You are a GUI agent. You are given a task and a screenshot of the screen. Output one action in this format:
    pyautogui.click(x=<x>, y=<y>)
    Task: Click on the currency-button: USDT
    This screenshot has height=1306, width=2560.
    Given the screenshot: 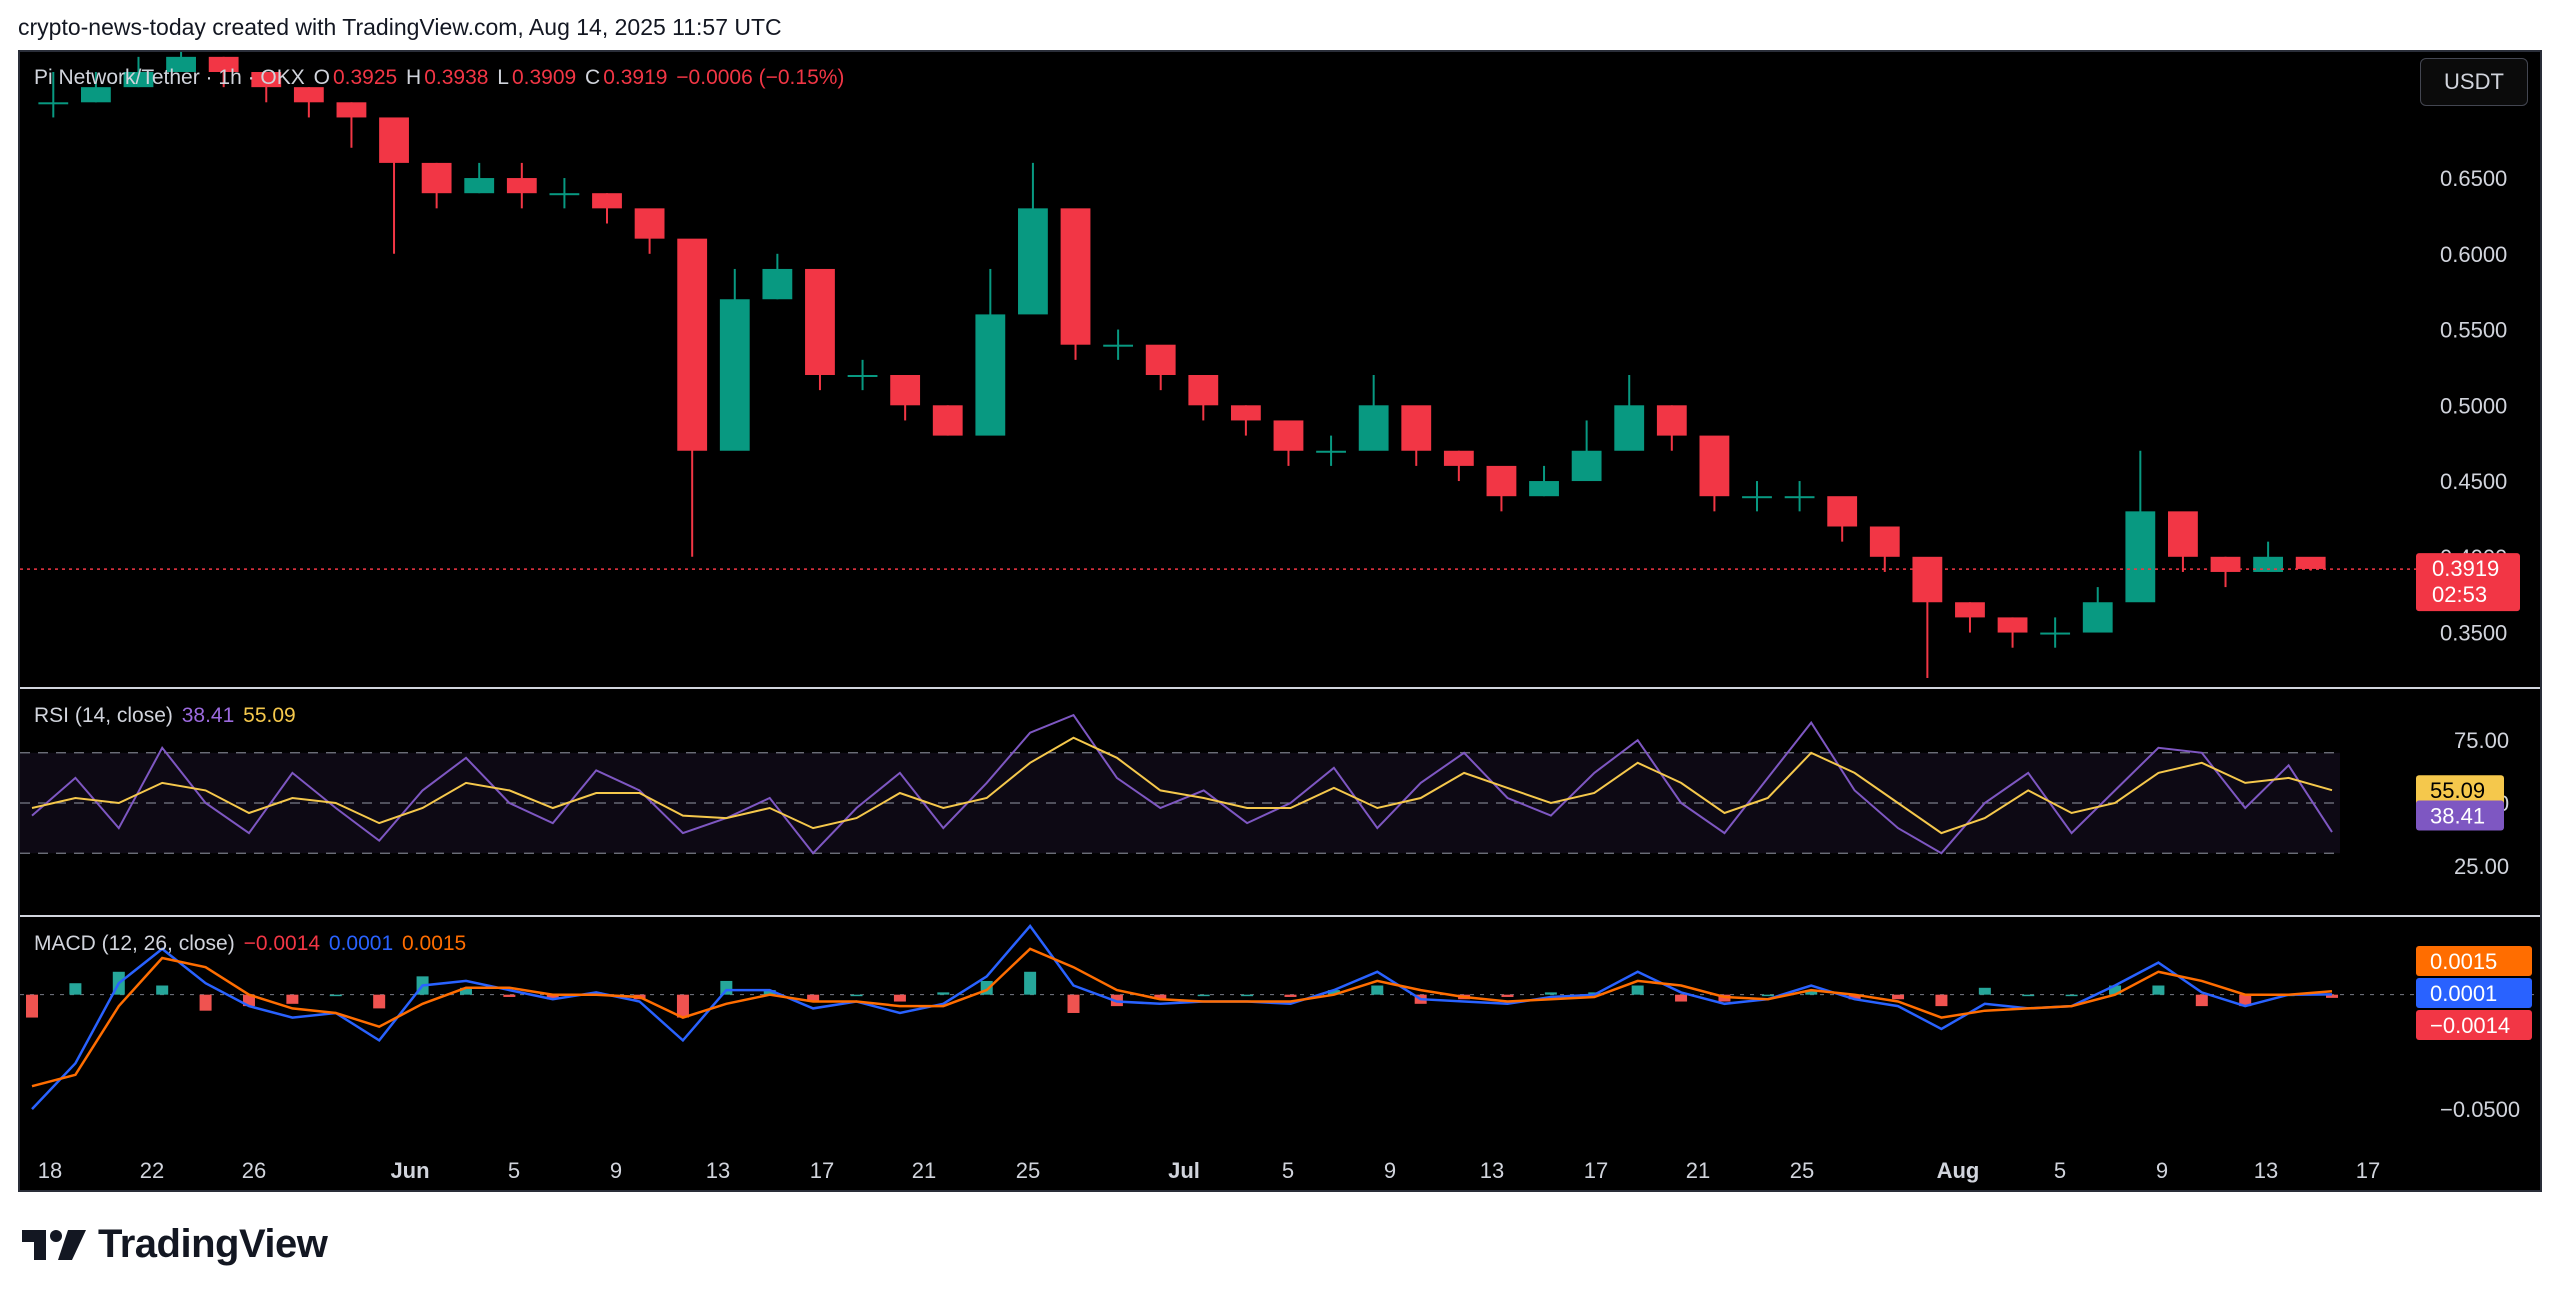 What is the action you would take?
    pyautogui.click(x=2474, y=82)
    